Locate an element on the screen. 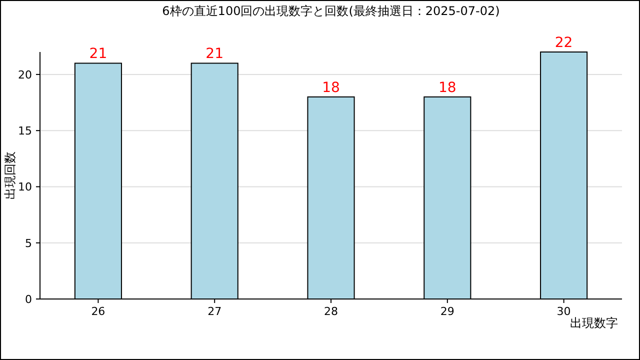  x-tick-label: 26 is located at coordinates (98, 311).